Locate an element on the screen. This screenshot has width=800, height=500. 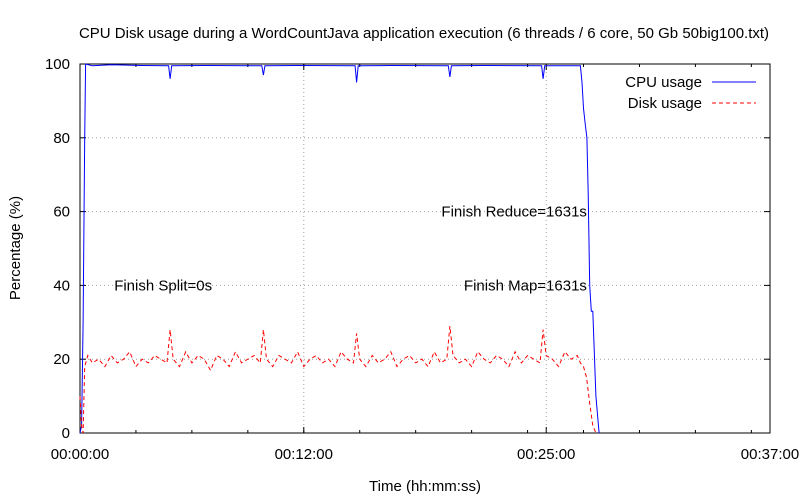
y-tick-label: 0 is located at coordinates (66, 433).